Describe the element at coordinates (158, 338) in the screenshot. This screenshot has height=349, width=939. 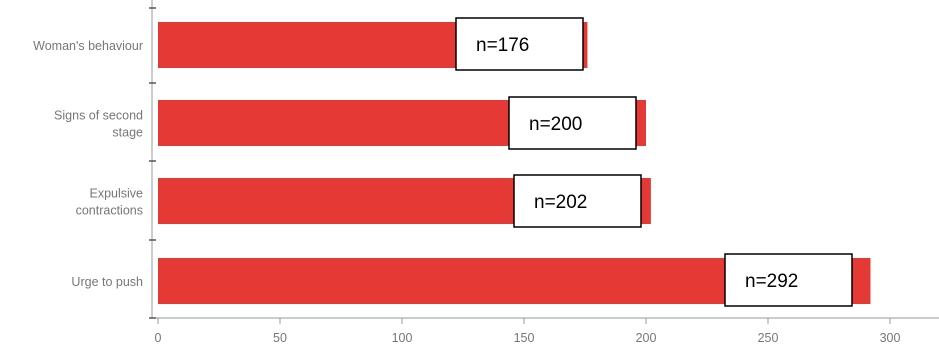
I see `x-tick-label-0: 0` at that location.